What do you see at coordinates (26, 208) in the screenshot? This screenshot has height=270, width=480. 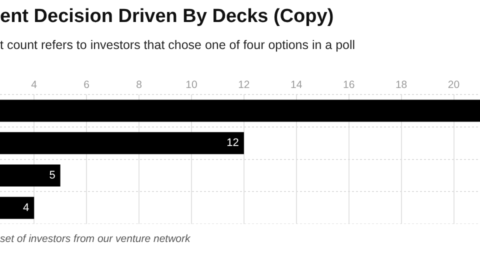 I see `data-label: 4` at bounding box center [26, 208].